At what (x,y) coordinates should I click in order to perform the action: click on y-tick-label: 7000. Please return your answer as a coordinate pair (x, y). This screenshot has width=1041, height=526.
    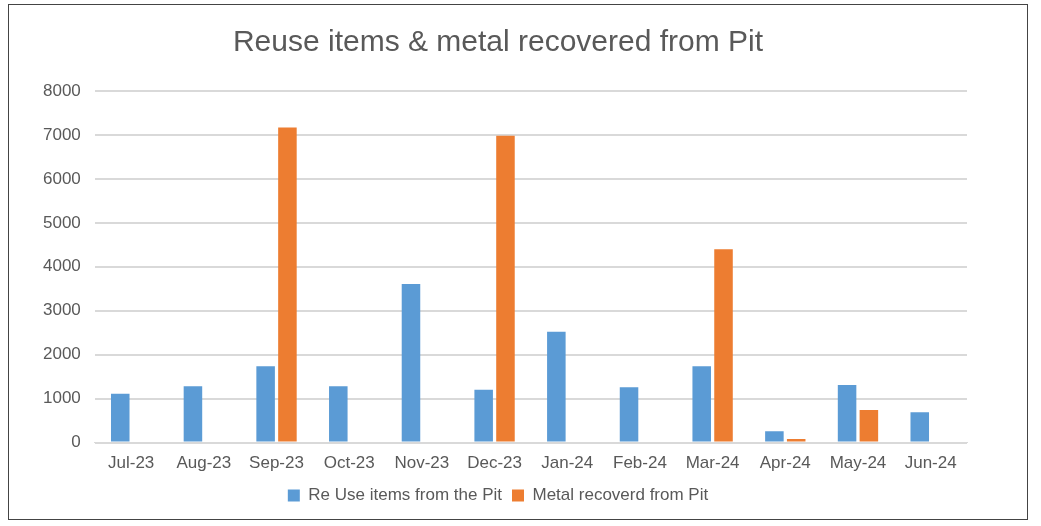
    Looking at the image, I should click on (61, 134).